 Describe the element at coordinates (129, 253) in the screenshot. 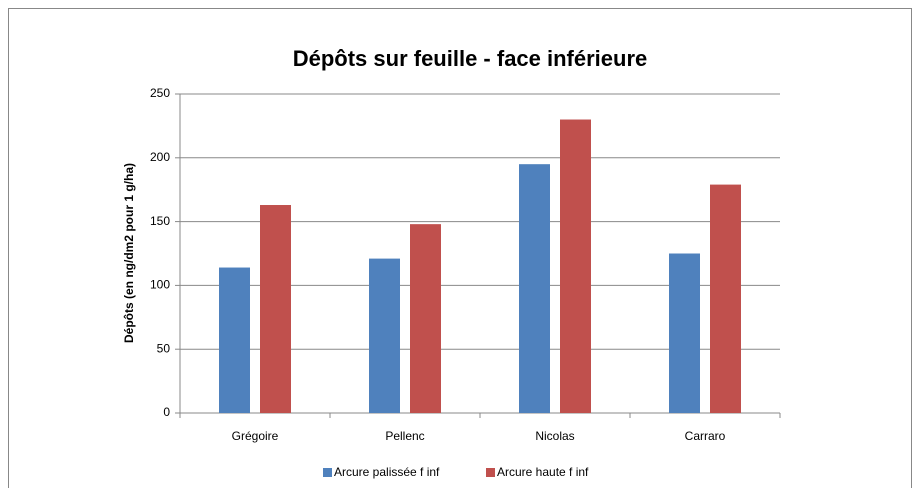

I see `y-axis-label: Dépôts (en ng/dm2 pour 1 g/ha)` at that location.